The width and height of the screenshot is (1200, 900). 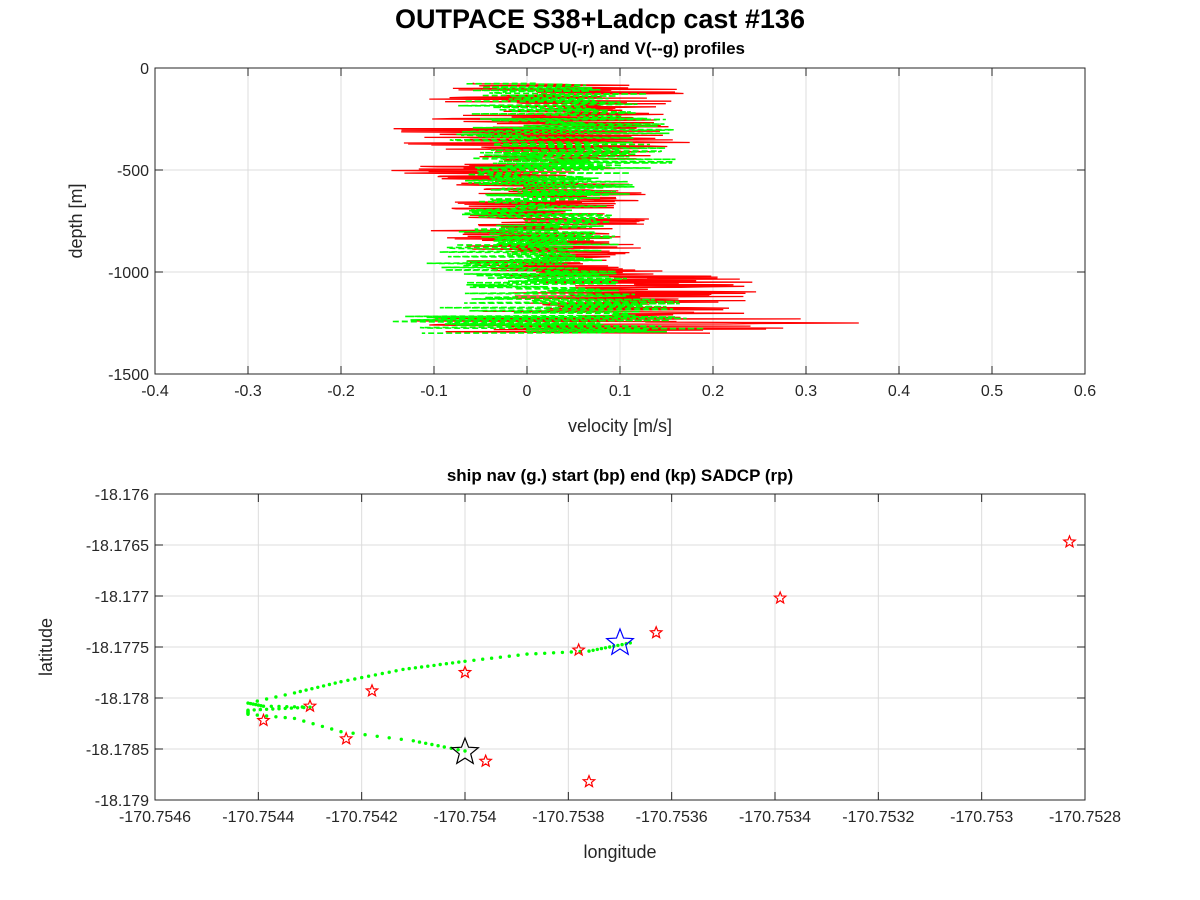 I want to click on start-end-markers, so click(x=542, y=696).